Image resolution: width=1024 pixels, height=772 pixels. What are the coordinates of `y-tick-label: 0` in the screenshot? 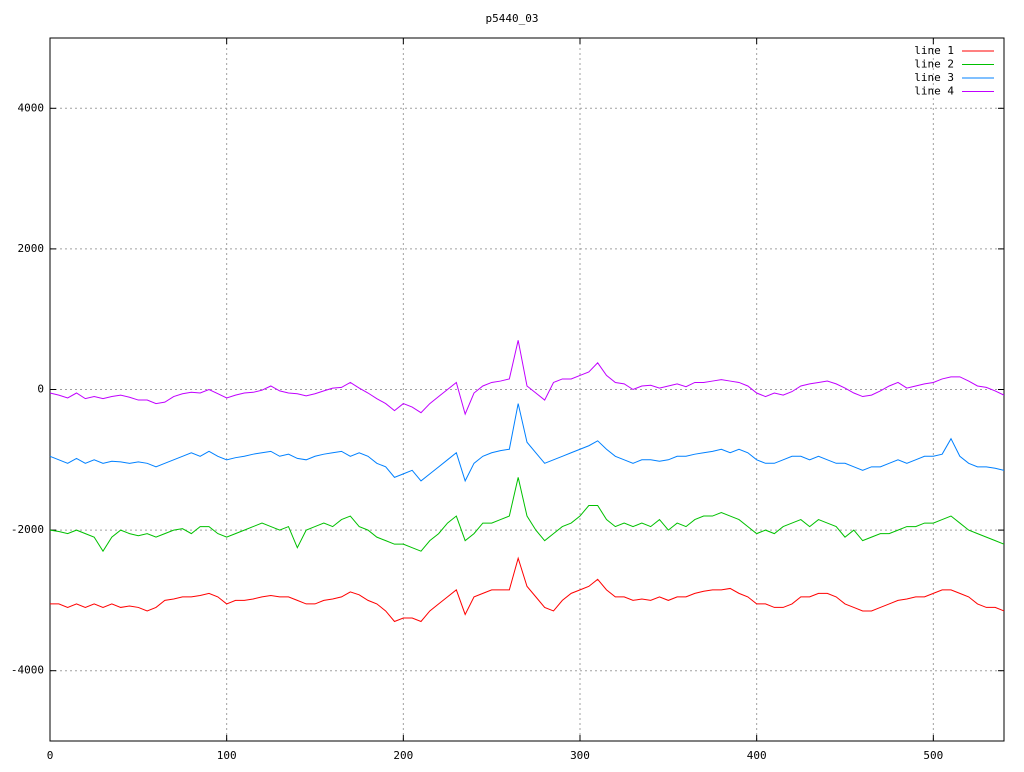 It's located at (40, 389).